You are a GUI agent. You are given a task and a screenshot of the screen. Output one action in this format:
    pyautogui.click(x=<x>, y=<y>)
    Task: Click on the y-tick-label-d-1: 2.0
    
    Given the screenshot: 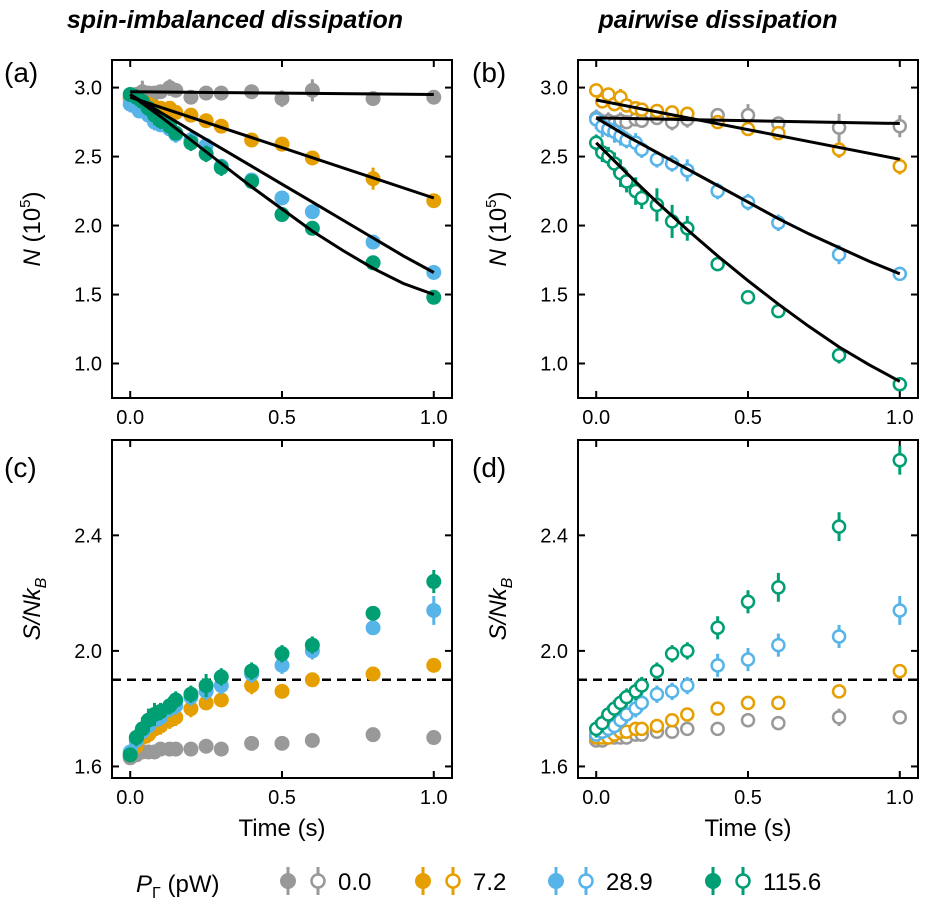 What is the action you would take?
    pyautogui.click(x=554, y=652)
    